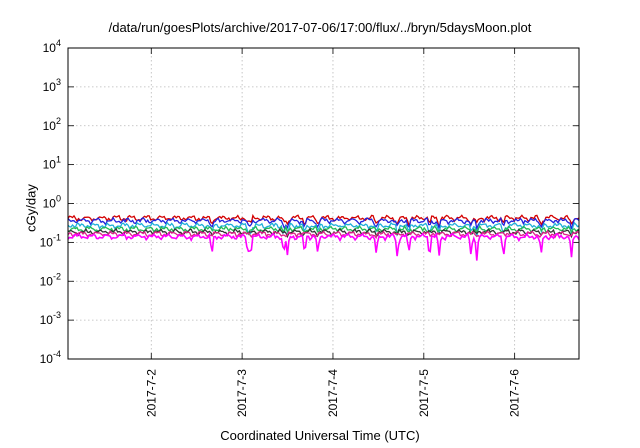 This screenshot has height=448, width=640. What do you see at coordinates (151, 393) in the screenshot?
I see `x-tick-label: 2017-7-2` at bounding box center [151, 393].